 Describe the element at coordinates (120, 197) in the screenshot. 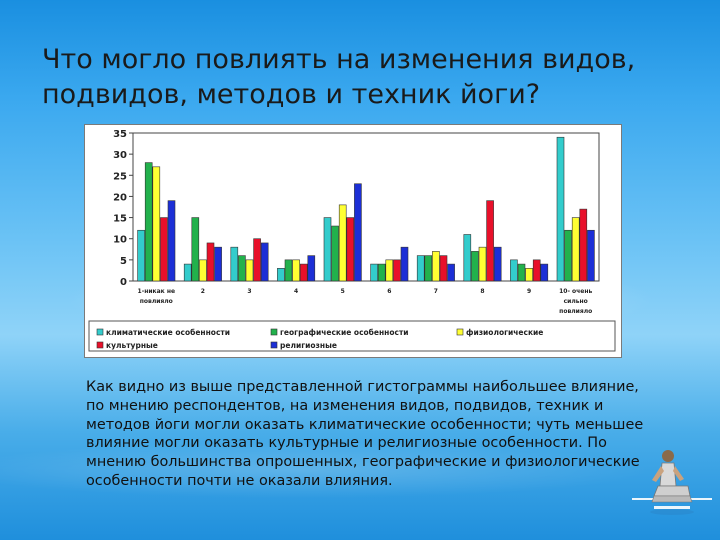

I see `y-tick-label: 20` at that location.